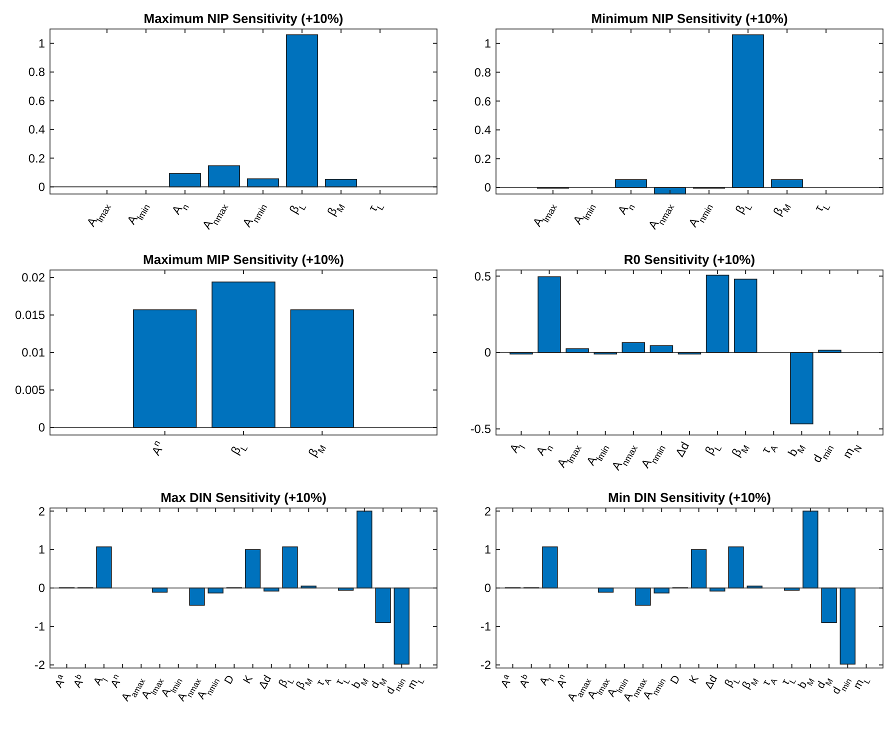 The width and height of the screenshot is (893, 734). I want to click on chart-title: R0 Sensitivity (+10%), so click(690, 259).